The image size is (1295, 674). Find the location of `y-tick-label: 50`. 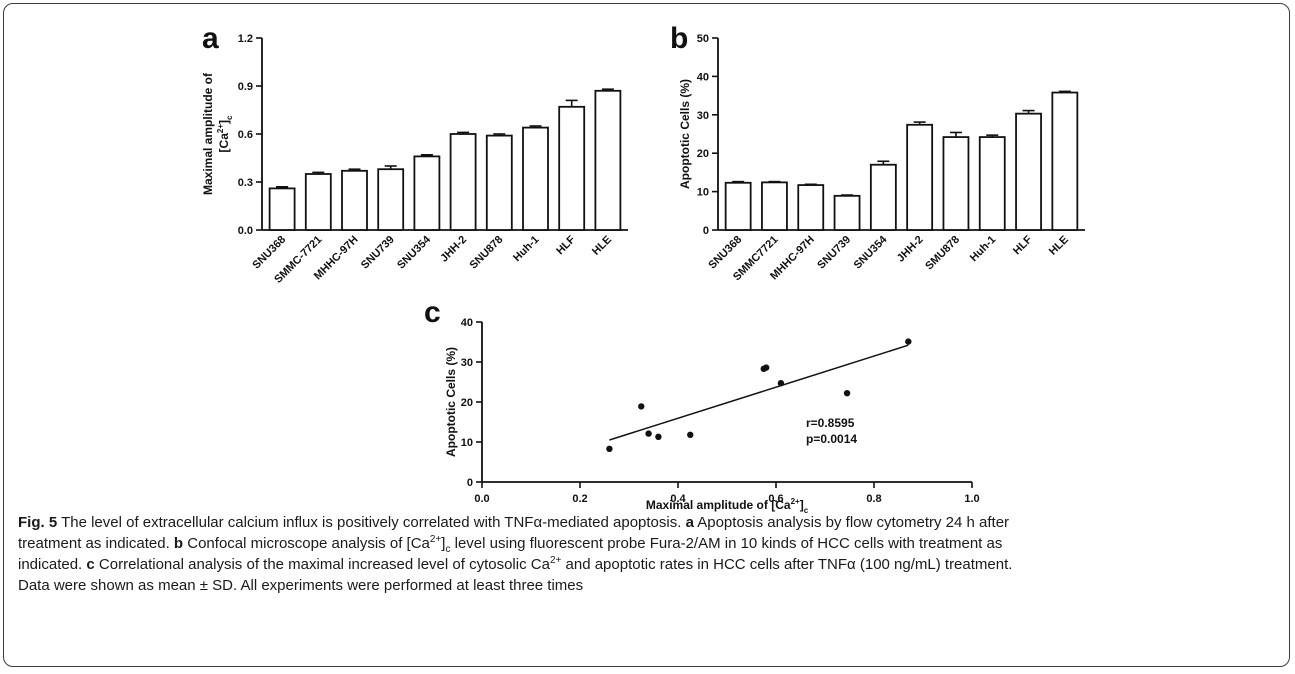

y-tick-label: 50 is located at coordinates (703, 39).